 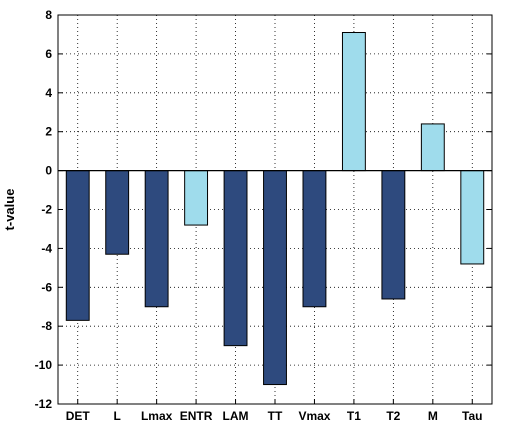 What do you see at coordinates (48, 171) in the screenshot?
I see `y-tick-label: 0` at bounding box center [48, 171].